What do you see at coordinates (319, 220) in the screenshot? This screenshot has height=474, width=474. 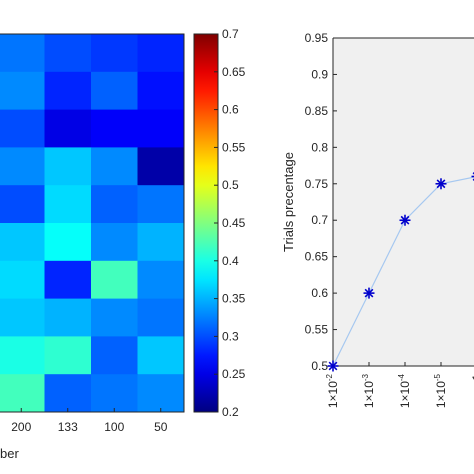 I see `line-y-tick-label: 0.7` at bounding box center [319, 220].